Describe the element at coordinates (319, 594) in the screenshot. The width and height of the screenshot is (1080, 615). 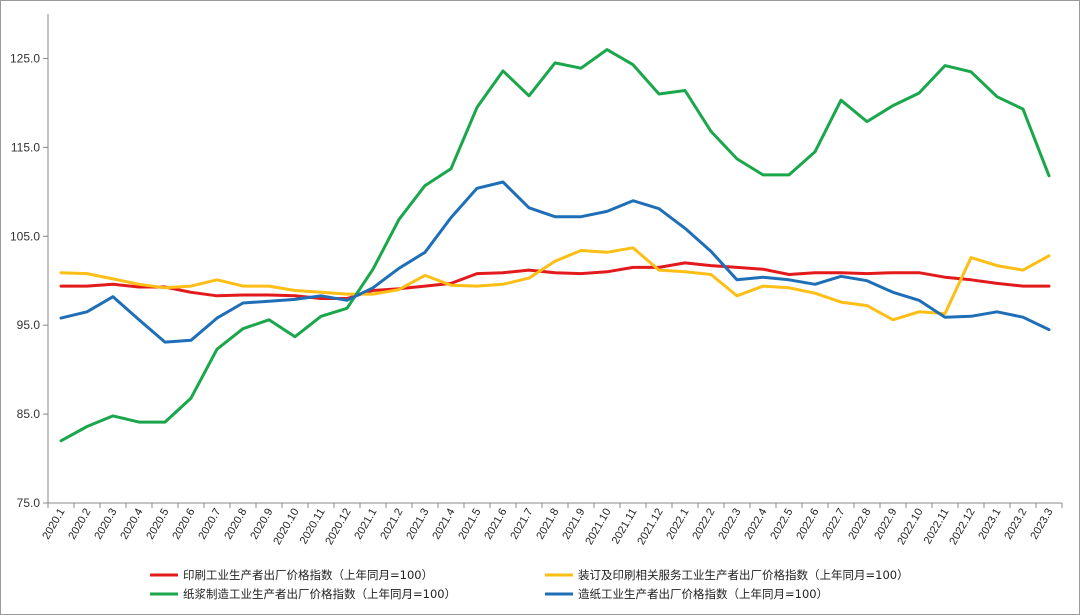
I see `legend-label-2: 纸浆制造工业生产者出厂价格指数（上年同月=100）` at that location.